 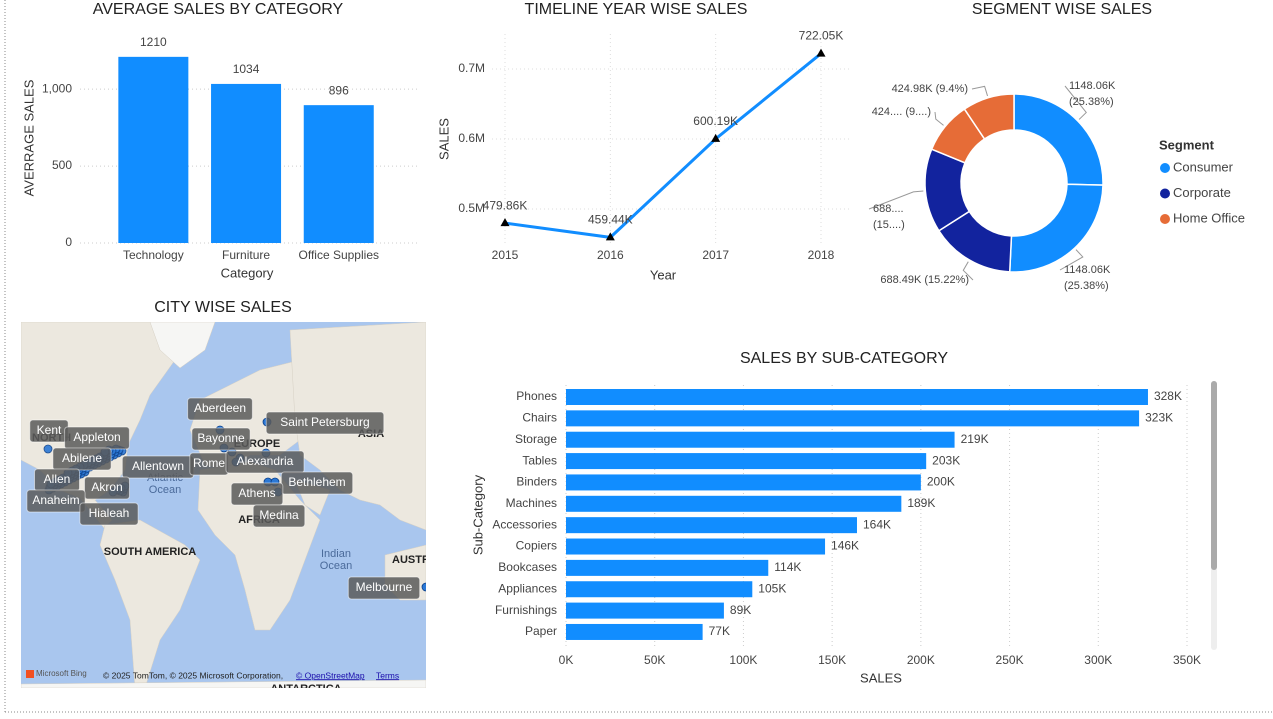 What do you see at coordinates (921, 503) in the screenshot?
I see `value-label: 189K` at bounding box center [921, 503].